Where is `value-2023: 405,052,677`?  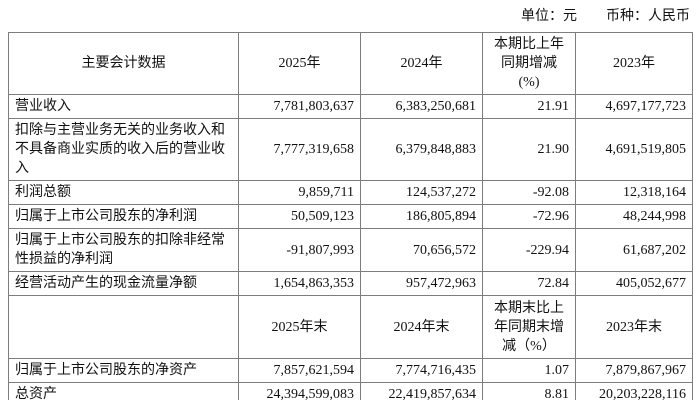
value-2023: 405,052,677 is located at coordinates (634, 283).